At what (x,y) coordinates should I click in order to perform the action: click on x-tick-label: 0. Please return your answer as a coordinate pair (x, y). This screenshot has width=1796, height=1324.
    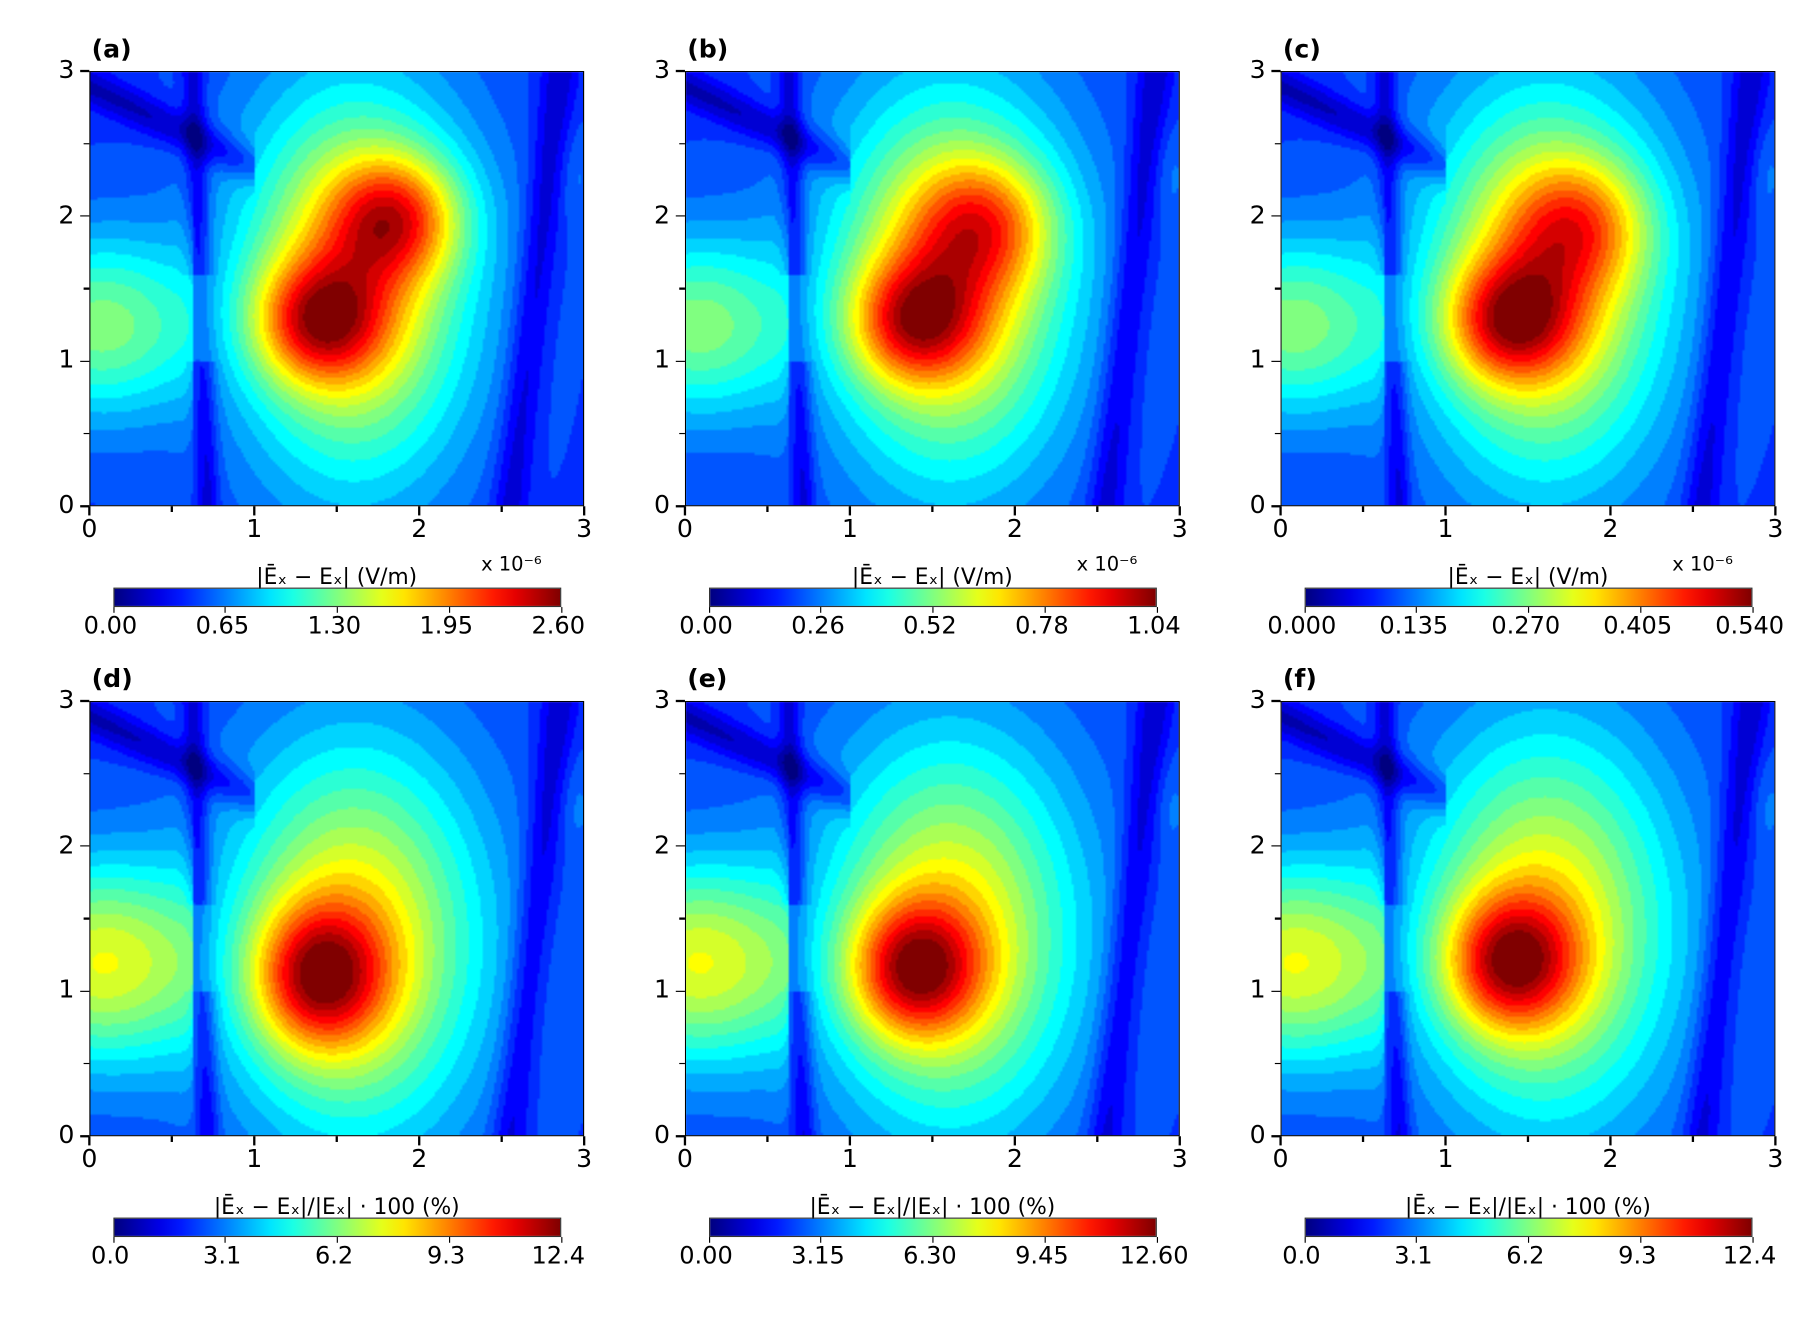
    Looking at the image, I should click on (89, 1160).